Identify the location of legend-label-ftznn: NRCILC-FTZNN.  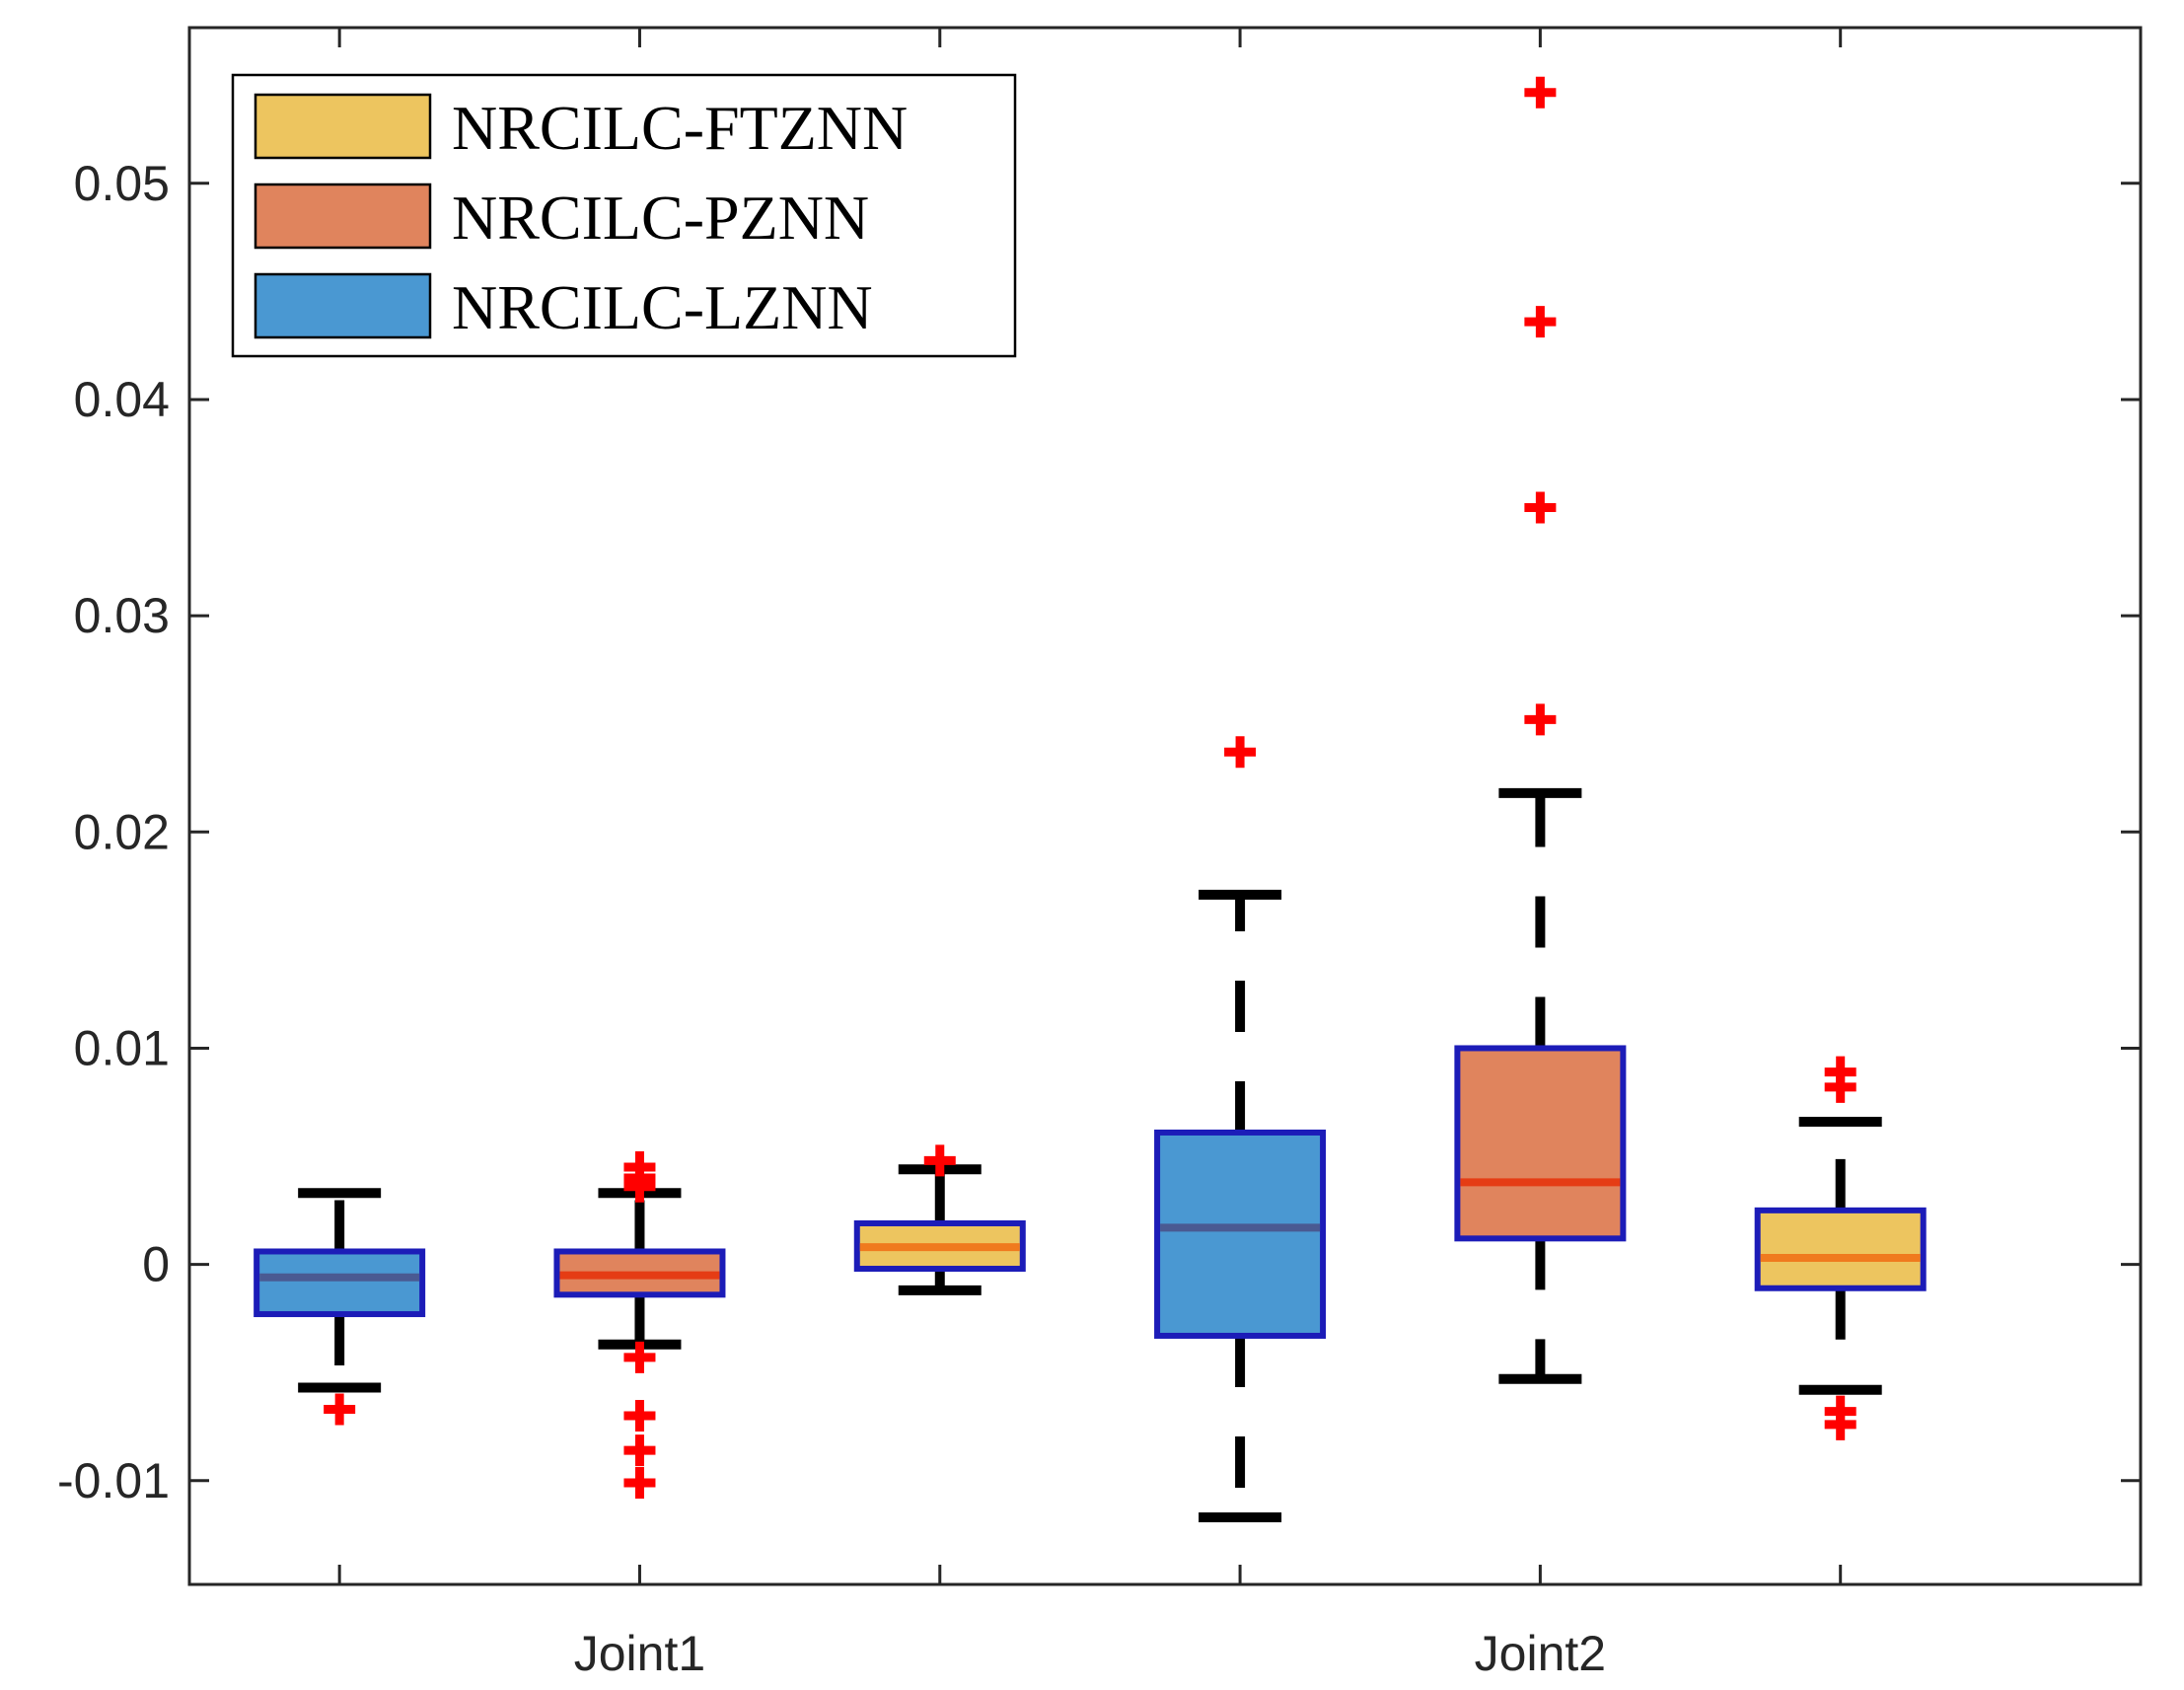
(680, 128).